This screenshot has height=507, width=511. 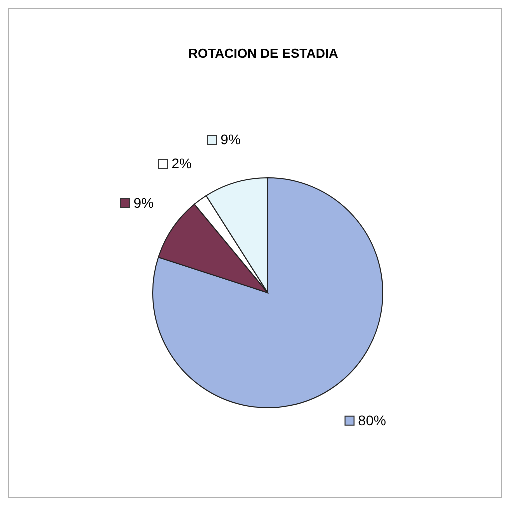 I want to click on chart-title: ROTACION DE ESTADIA, so click(x=263, y=53).